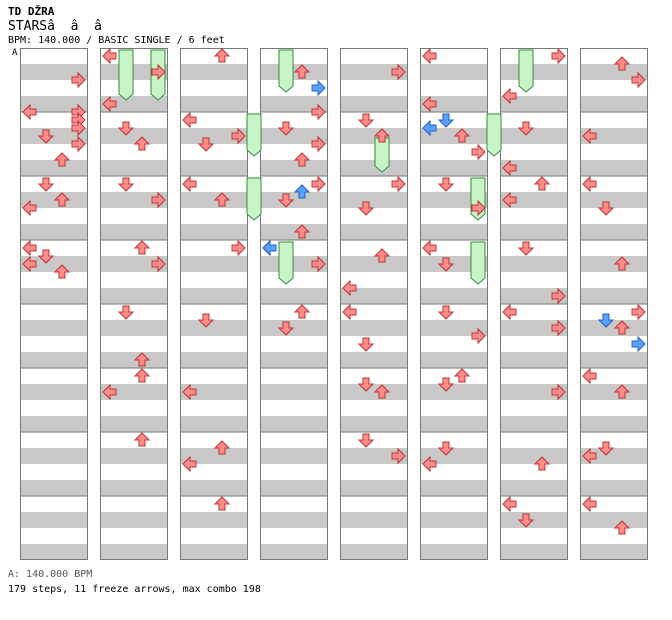 The width and height of the screenshot is (672, 620). I want to click on song-title: STARSâ â â, so click(55, 26).